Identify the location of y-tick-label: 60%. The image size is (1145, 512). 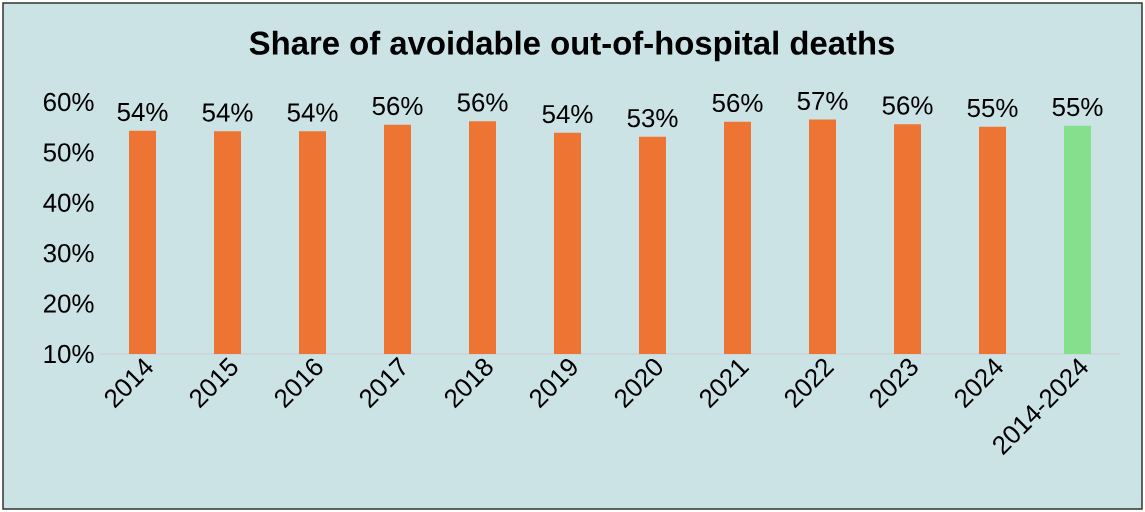
(68, 102).